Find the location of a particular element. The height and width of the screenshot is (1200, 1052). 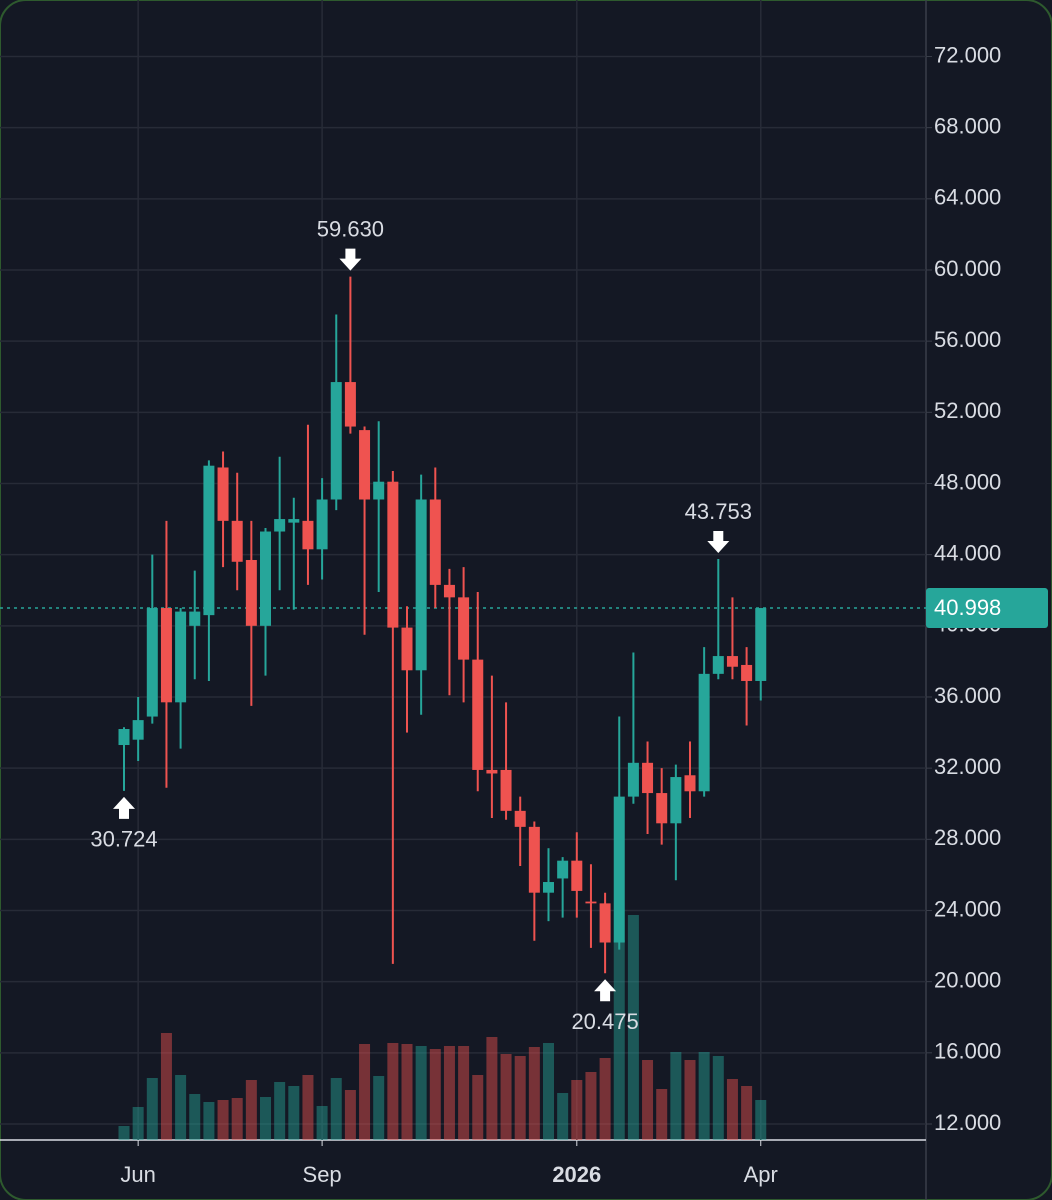

x-tick-label: Sep is located at coordinates (322, 1174).